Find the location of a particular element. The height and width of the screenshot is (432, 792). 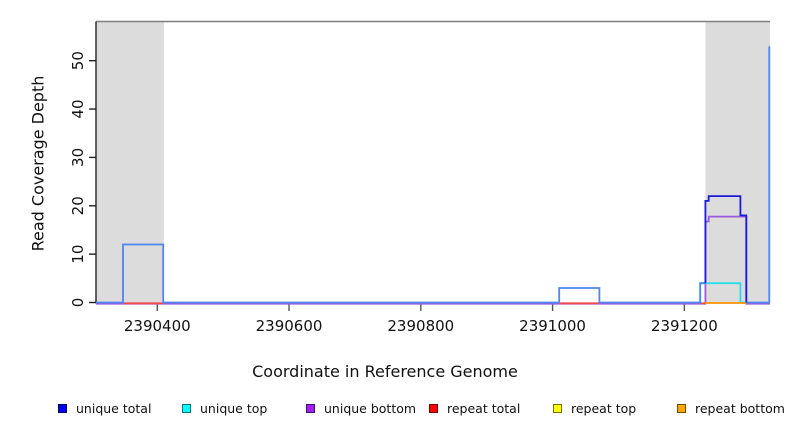

x-tick-label: 2390600 is located at coordinates (289, 326).